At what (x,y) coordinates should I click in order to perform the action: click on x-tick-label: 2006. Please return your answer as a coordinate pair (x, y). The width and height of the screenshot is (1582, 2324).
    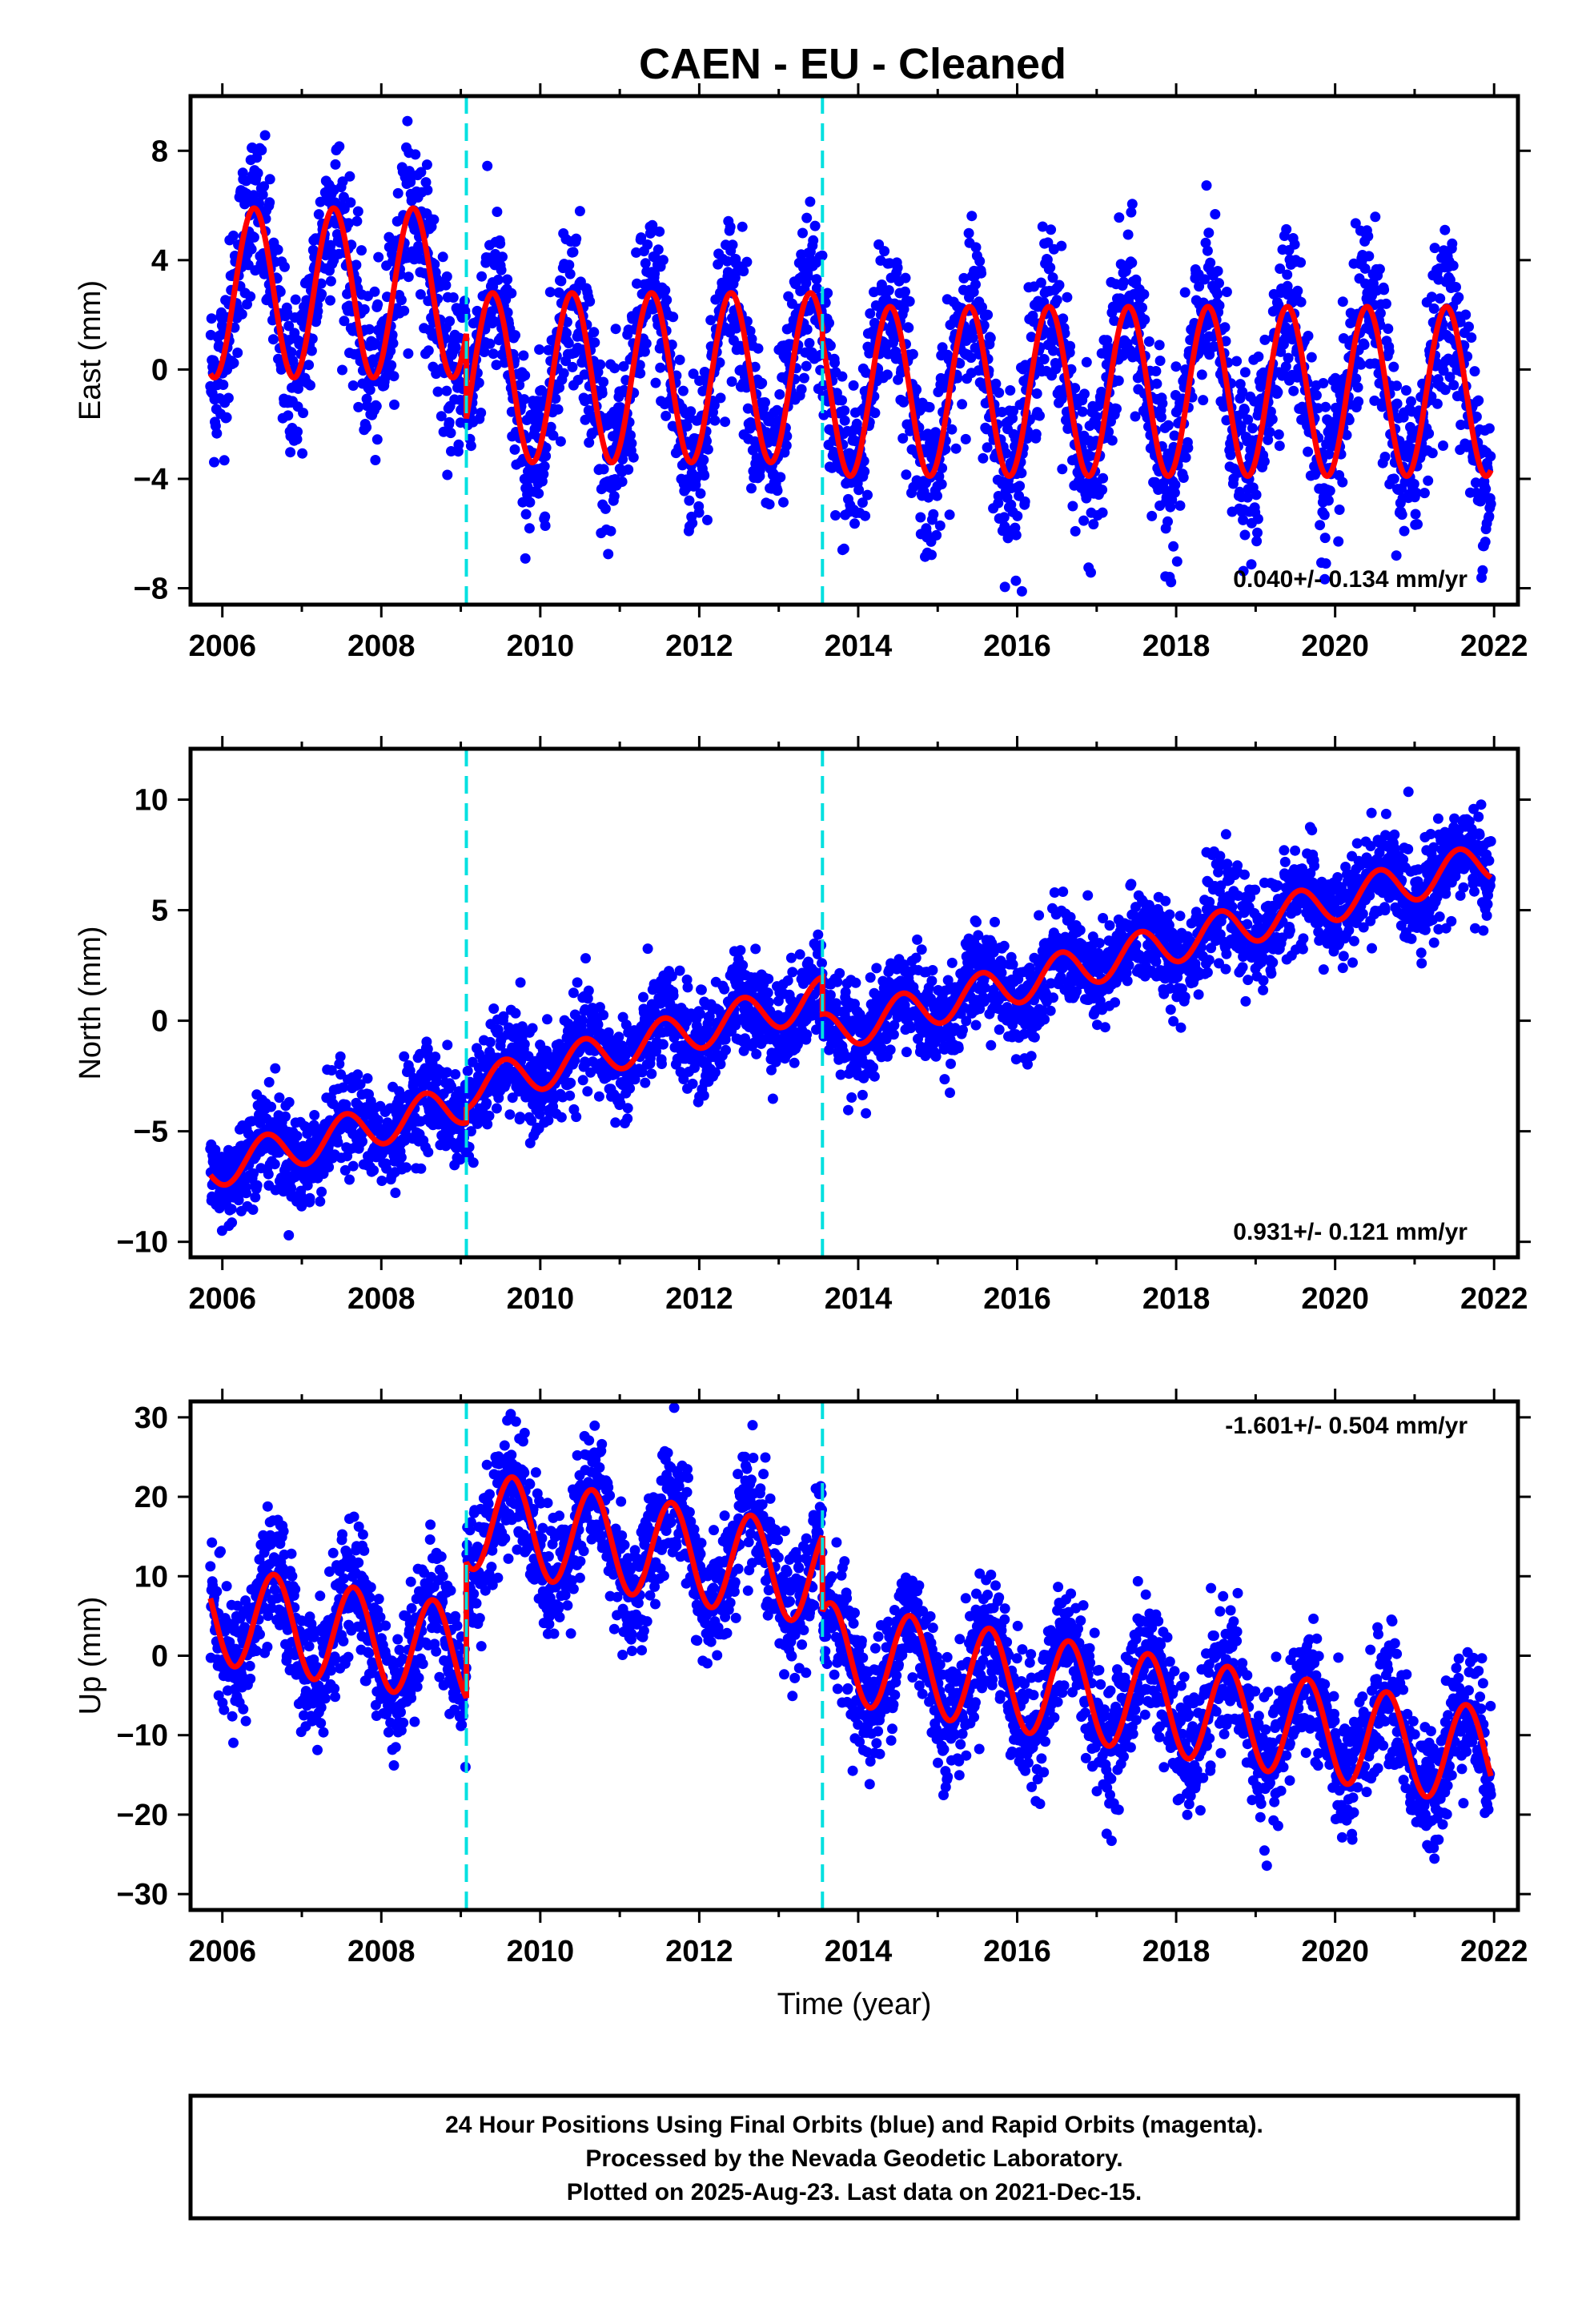
    Looking at the image, I should click on (222, 646).